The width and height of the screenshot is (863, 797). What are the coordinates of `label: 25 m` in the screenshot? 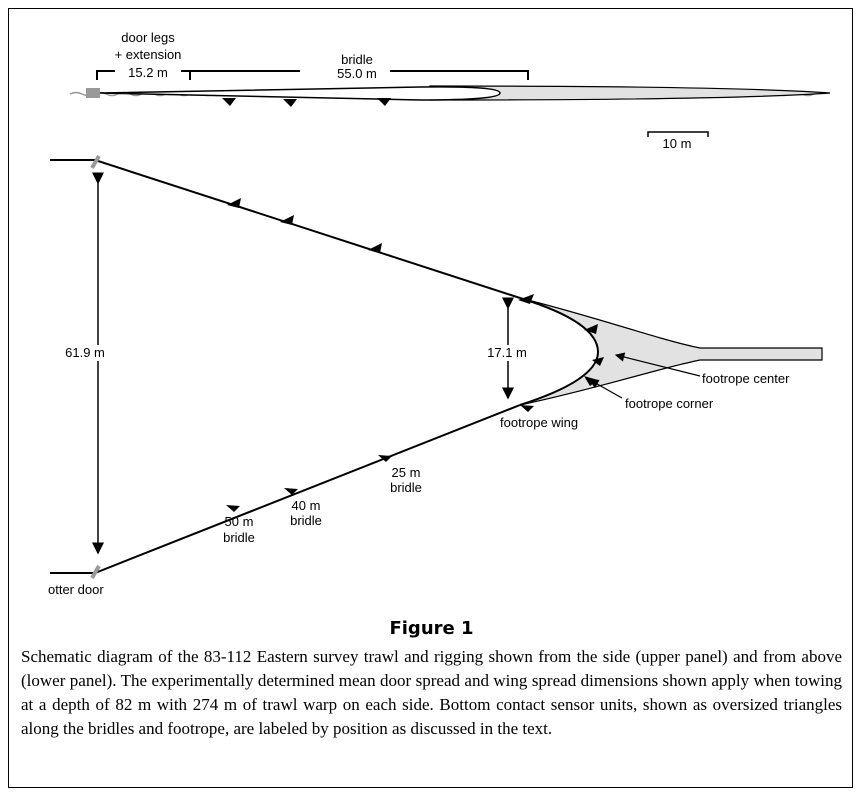 It's located at (406, 472).